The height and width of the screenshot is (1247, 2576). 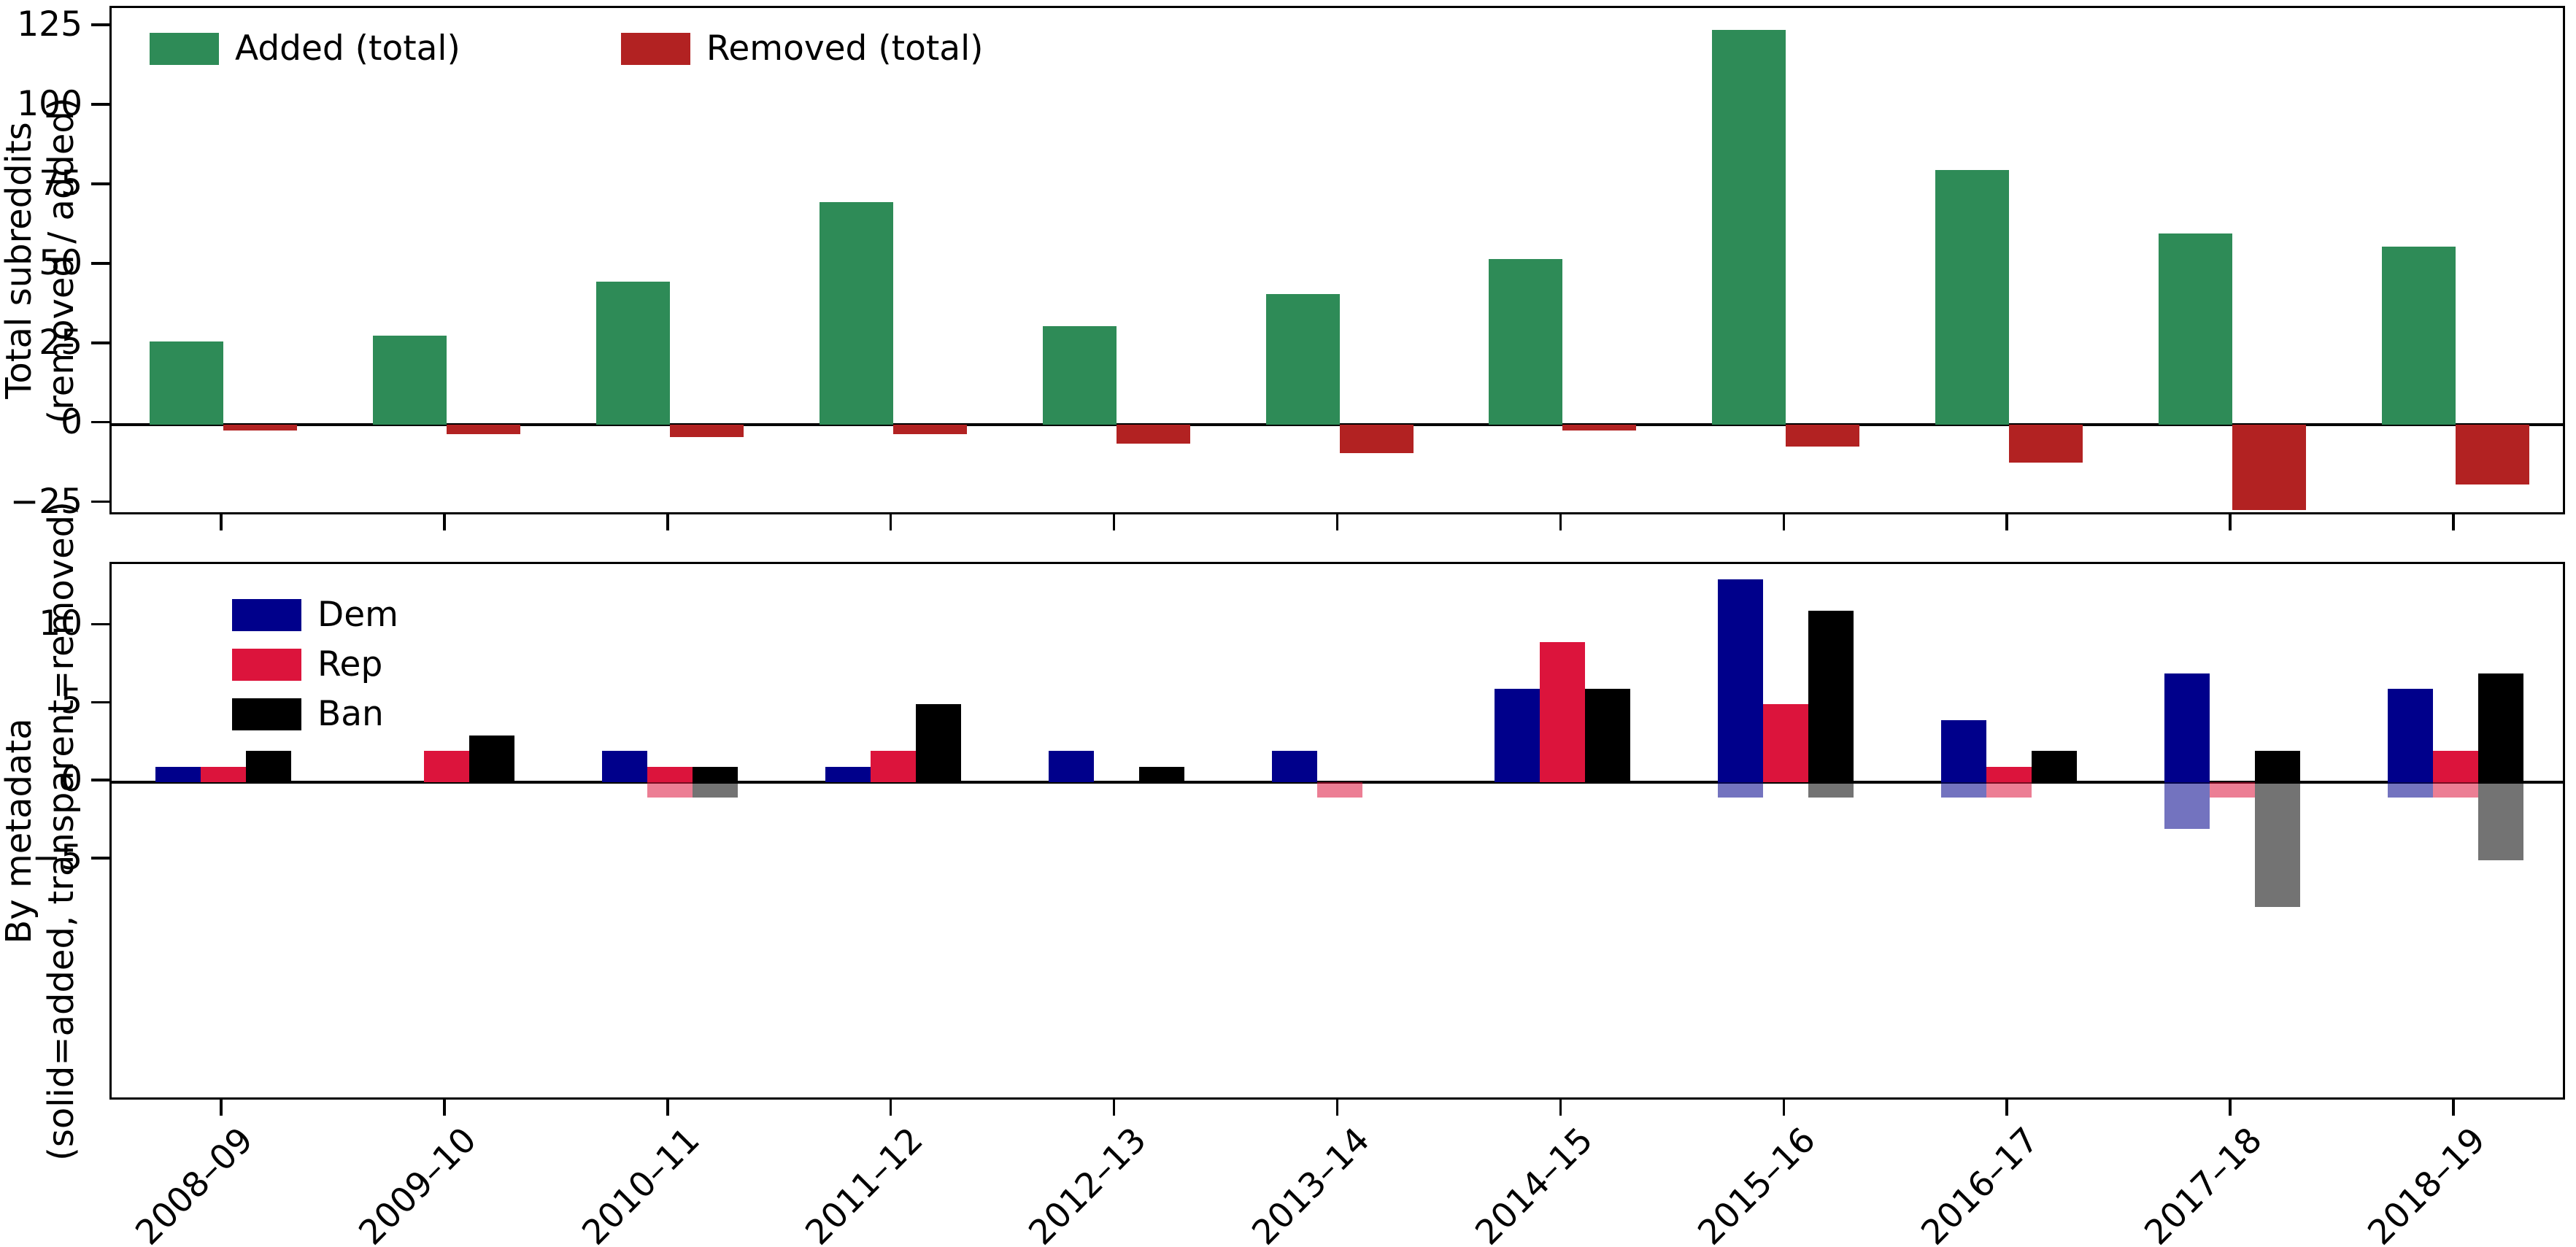 What do you see at coordinates (45, 501) in the screenshot?
I see `y-tick-label: −25` at bounding box center [45, 501].